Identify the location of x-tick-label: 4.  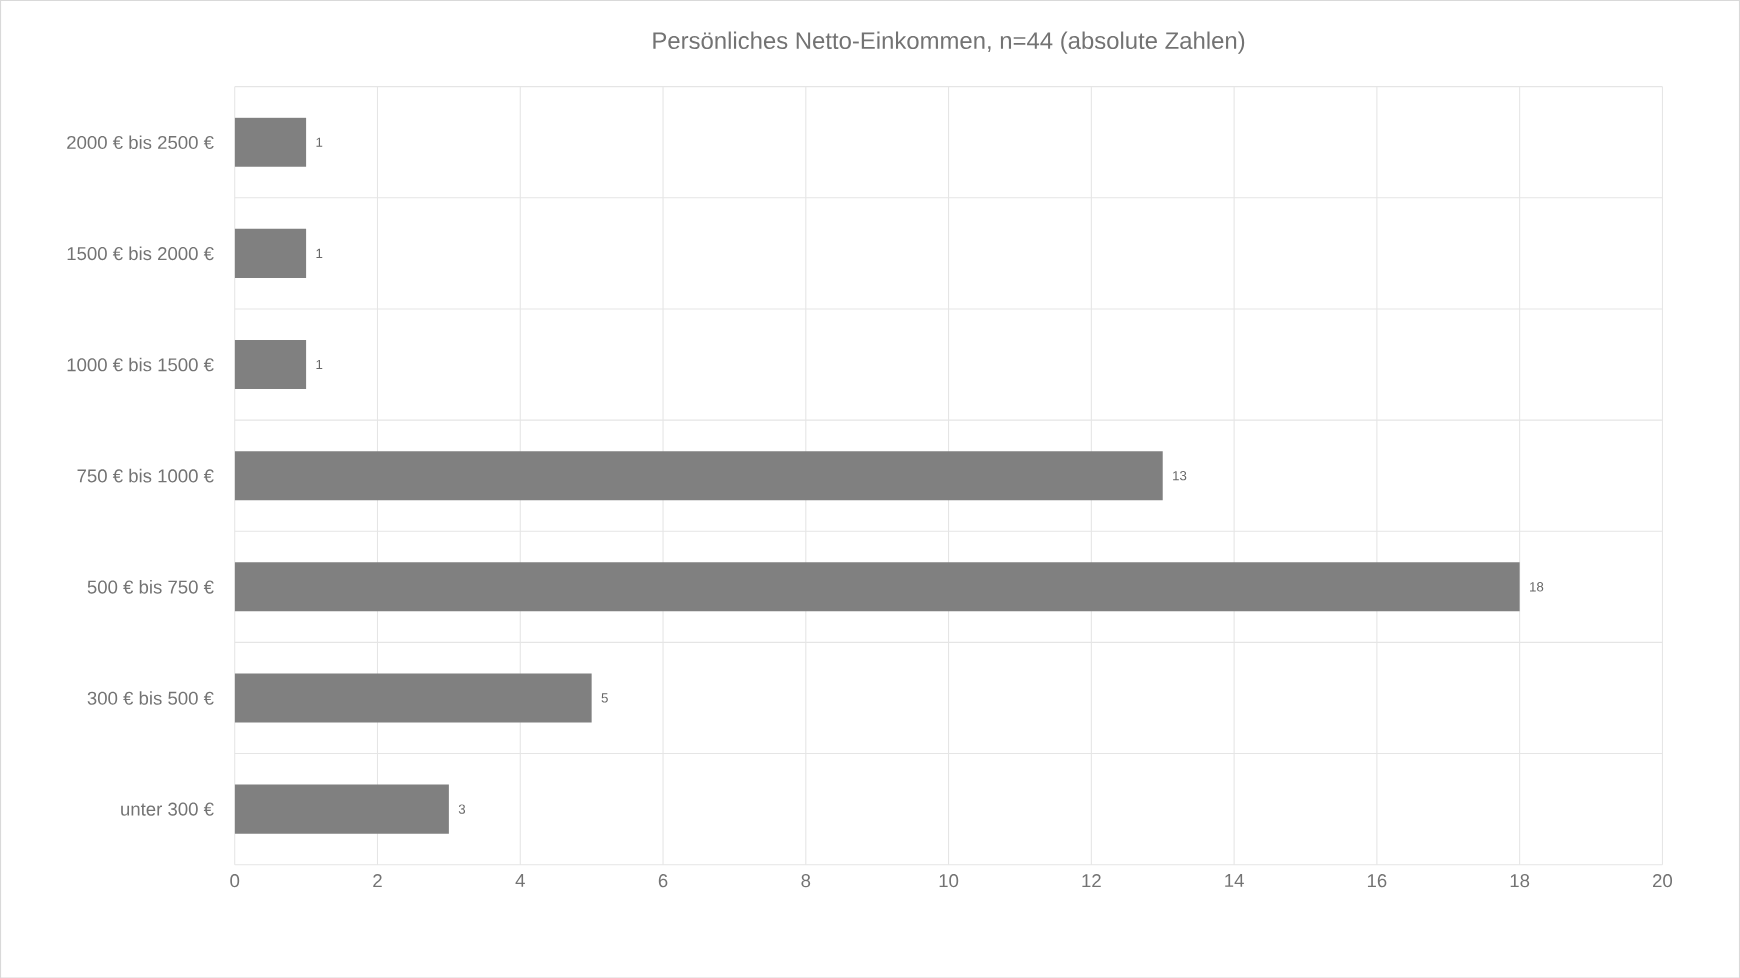
(520, 880).